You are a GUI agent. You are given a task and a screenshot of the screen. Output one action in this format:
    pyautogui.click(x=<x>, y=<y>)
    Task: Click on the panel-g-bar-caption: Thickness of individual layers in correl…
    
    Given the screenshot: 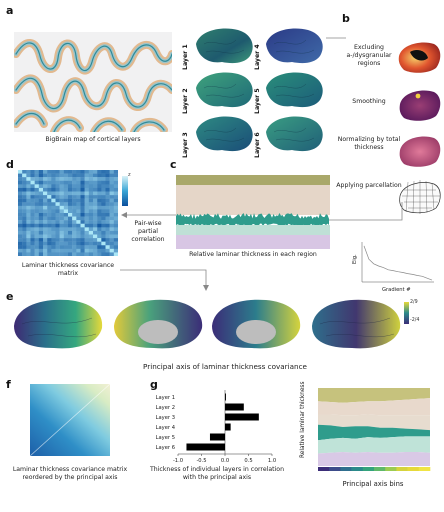 What is the action you would take?
    pyautogui.click(x=217, y=473)
    